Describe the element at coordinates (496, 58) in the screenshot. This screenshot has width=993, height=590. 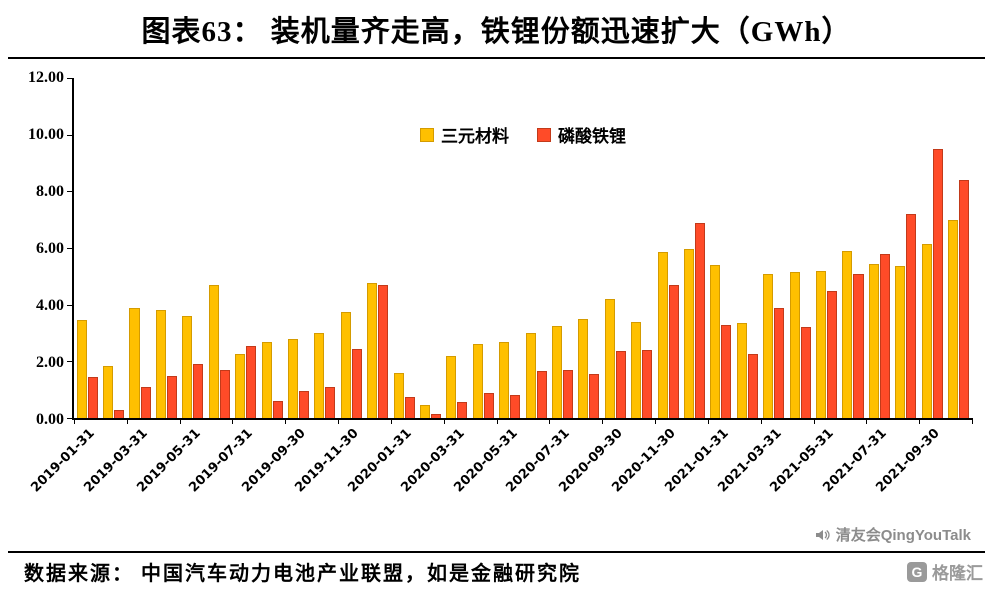
I see `title-divider` at that location.